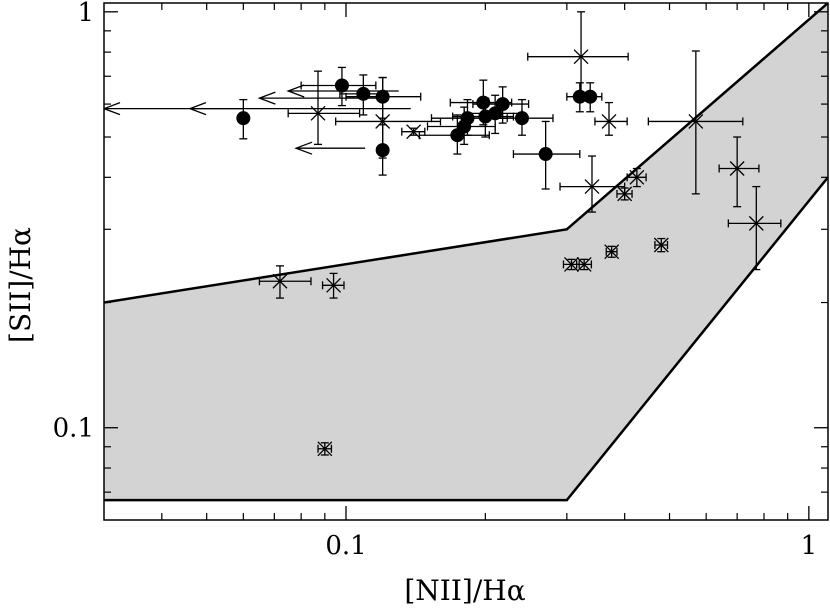 The width and height of the screenshot is (830, 608). I want to click on x-axis-label: [NII]/Hα, so click(464, 590).